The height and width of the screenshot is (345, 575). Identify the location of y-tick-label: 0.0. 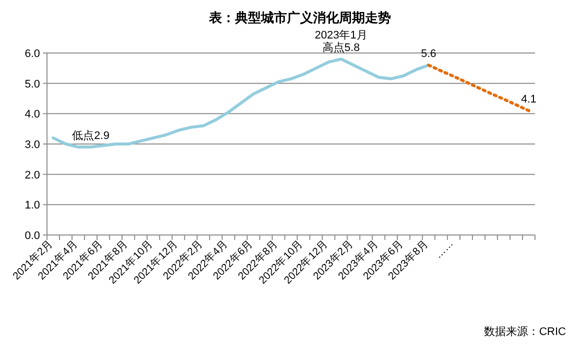
(32, 236).